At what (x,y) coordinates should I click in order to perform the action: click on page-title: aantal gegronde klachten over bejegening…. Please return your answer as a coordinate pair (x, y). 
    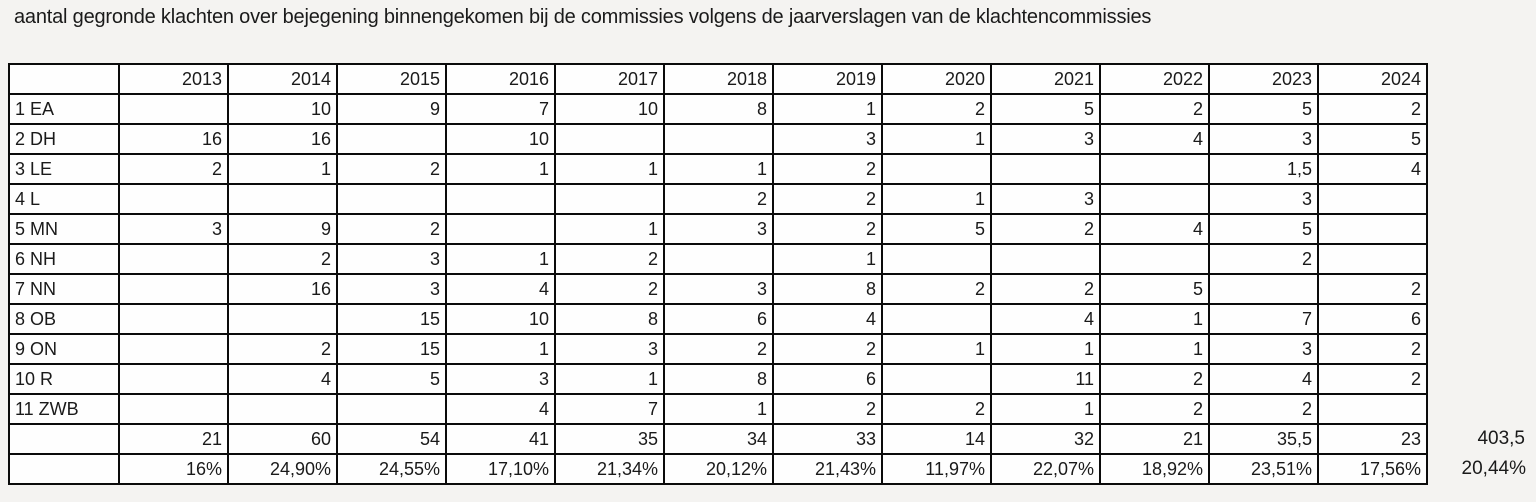
    Looking at the image, I should click on (583, 17).